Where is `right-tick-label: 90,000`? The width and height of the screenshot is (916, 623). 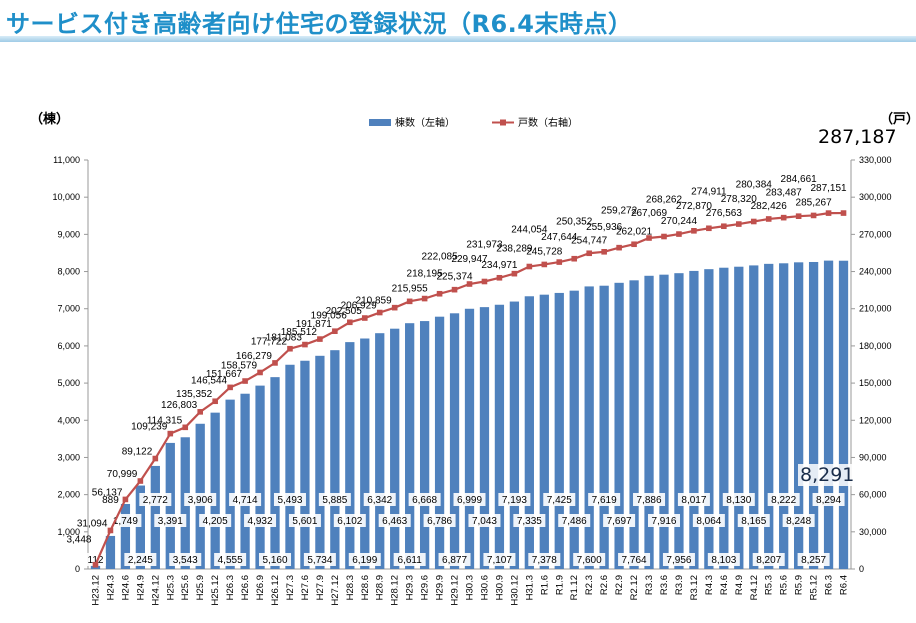
right-tick-label: 90,000 is located at coordinates (873, 457).